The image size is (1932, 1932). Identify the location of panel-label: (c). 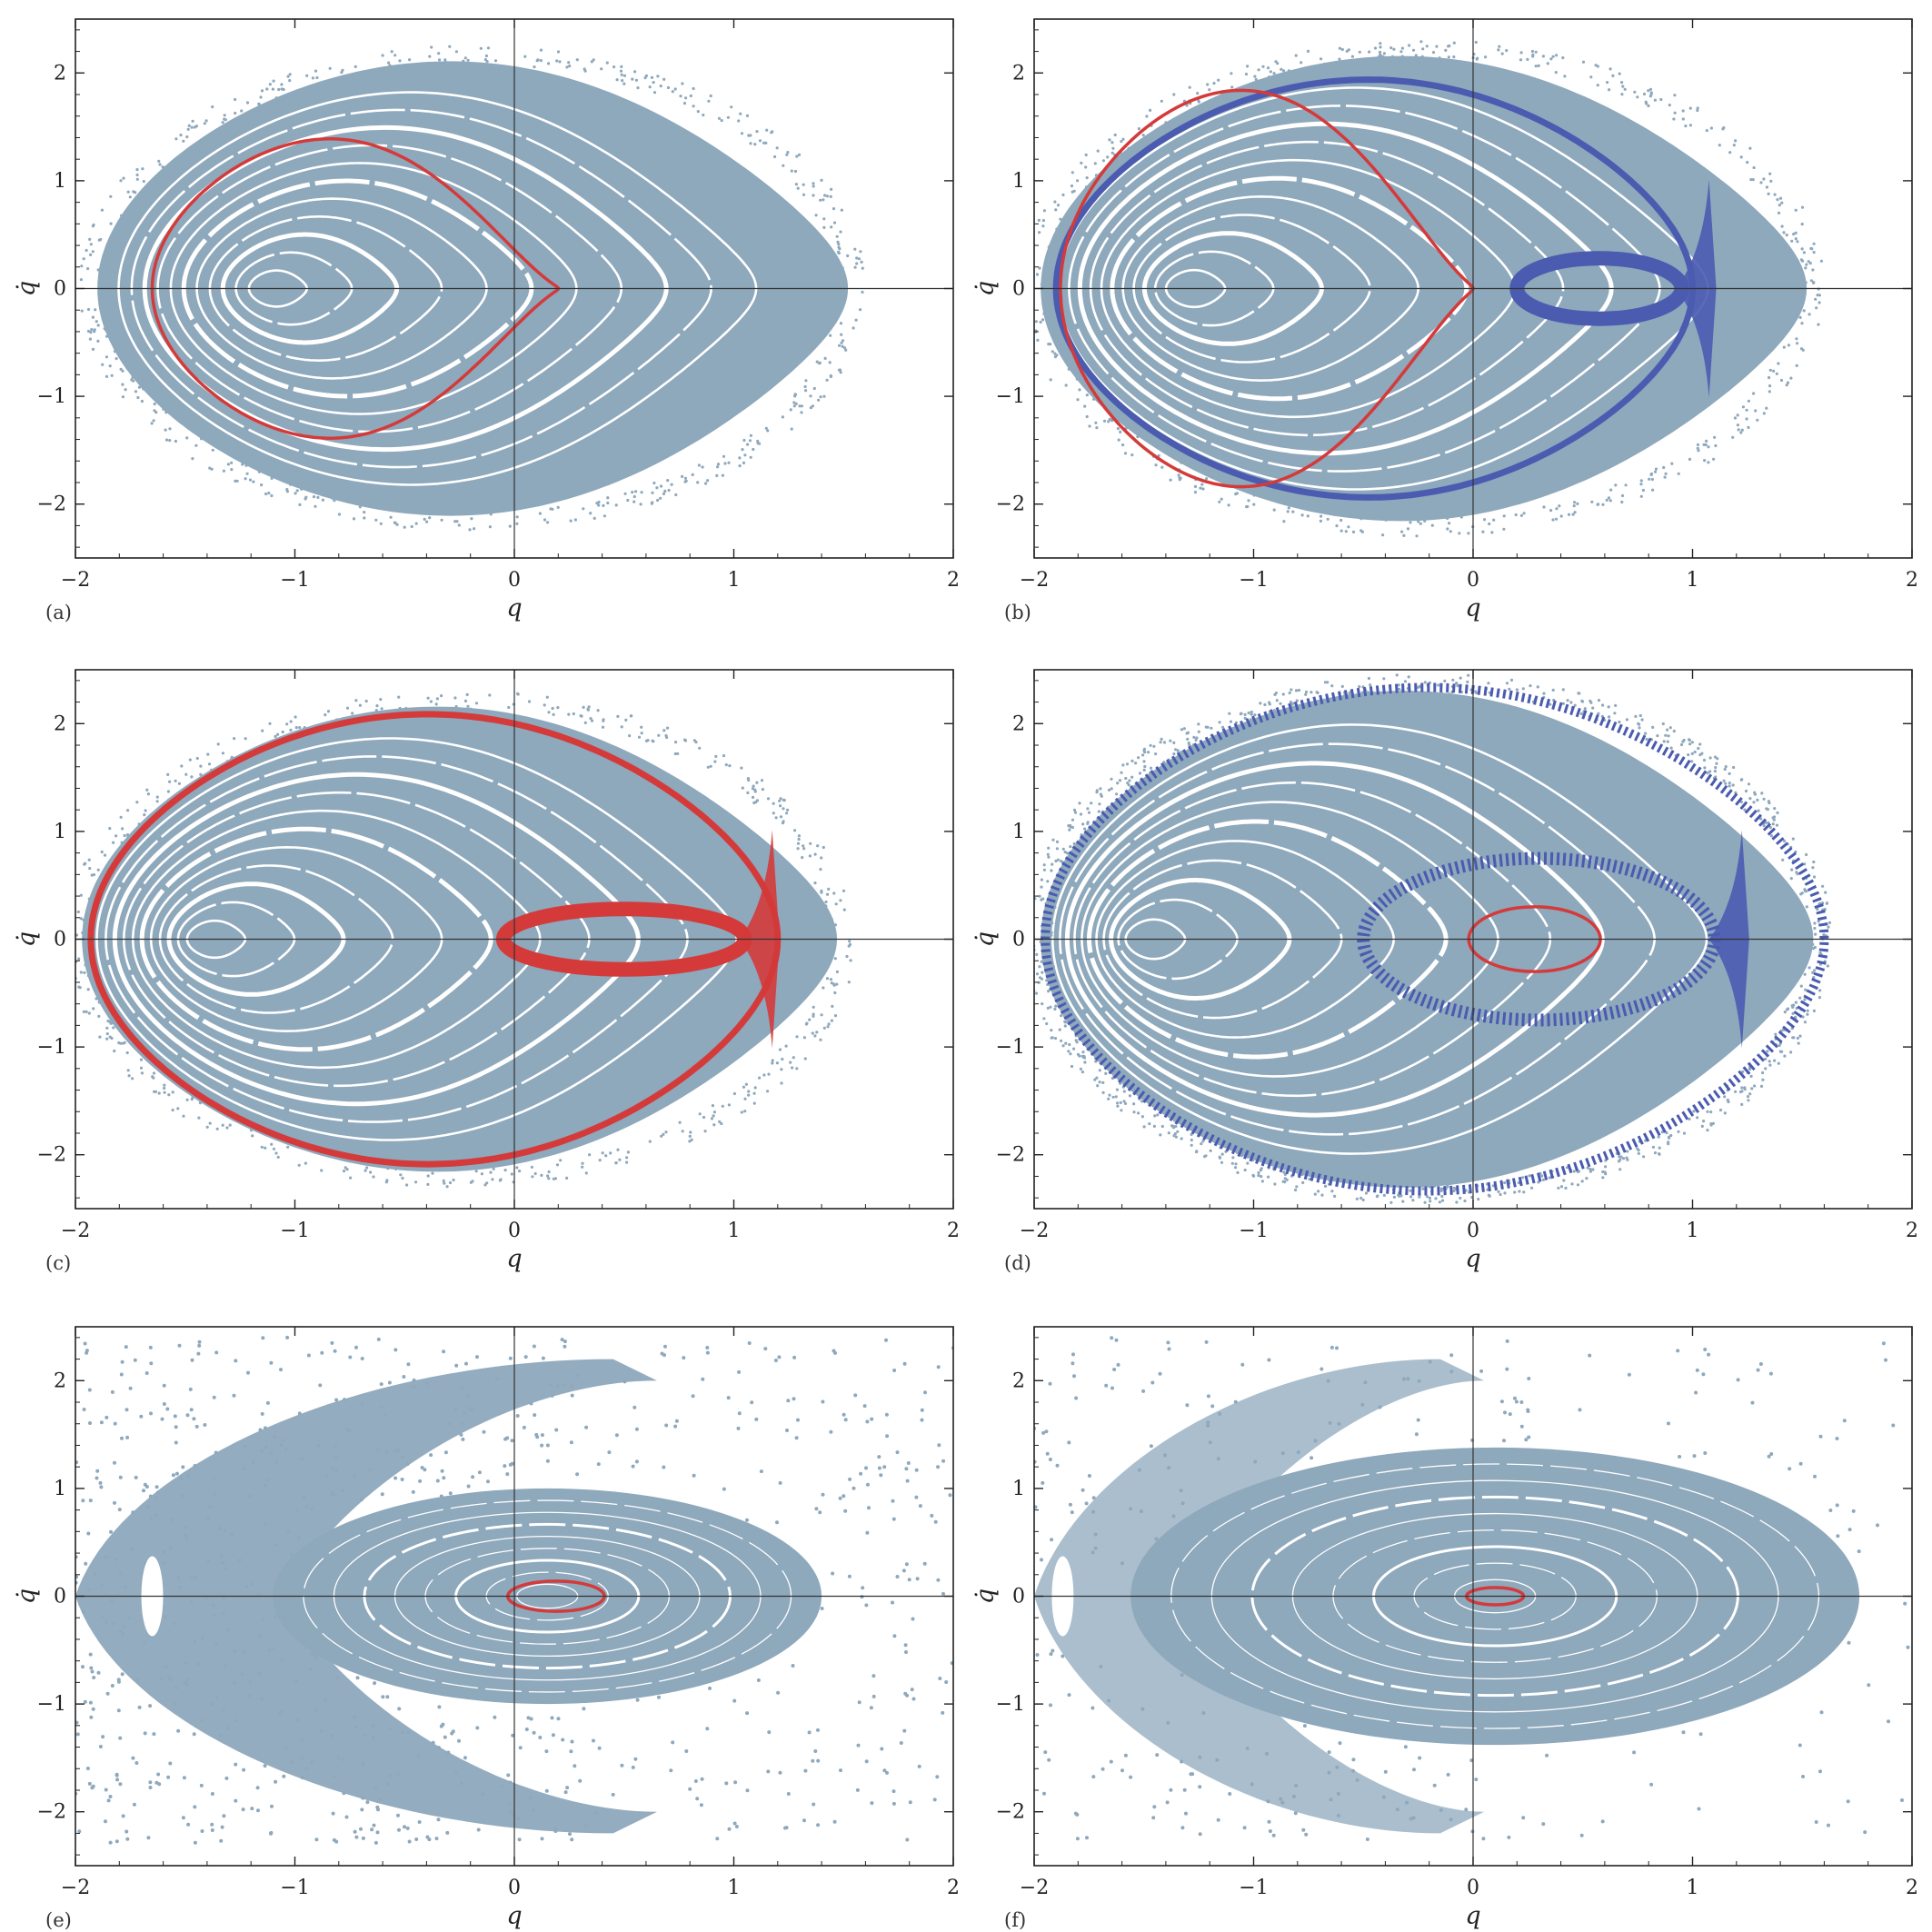
(58, 1263).